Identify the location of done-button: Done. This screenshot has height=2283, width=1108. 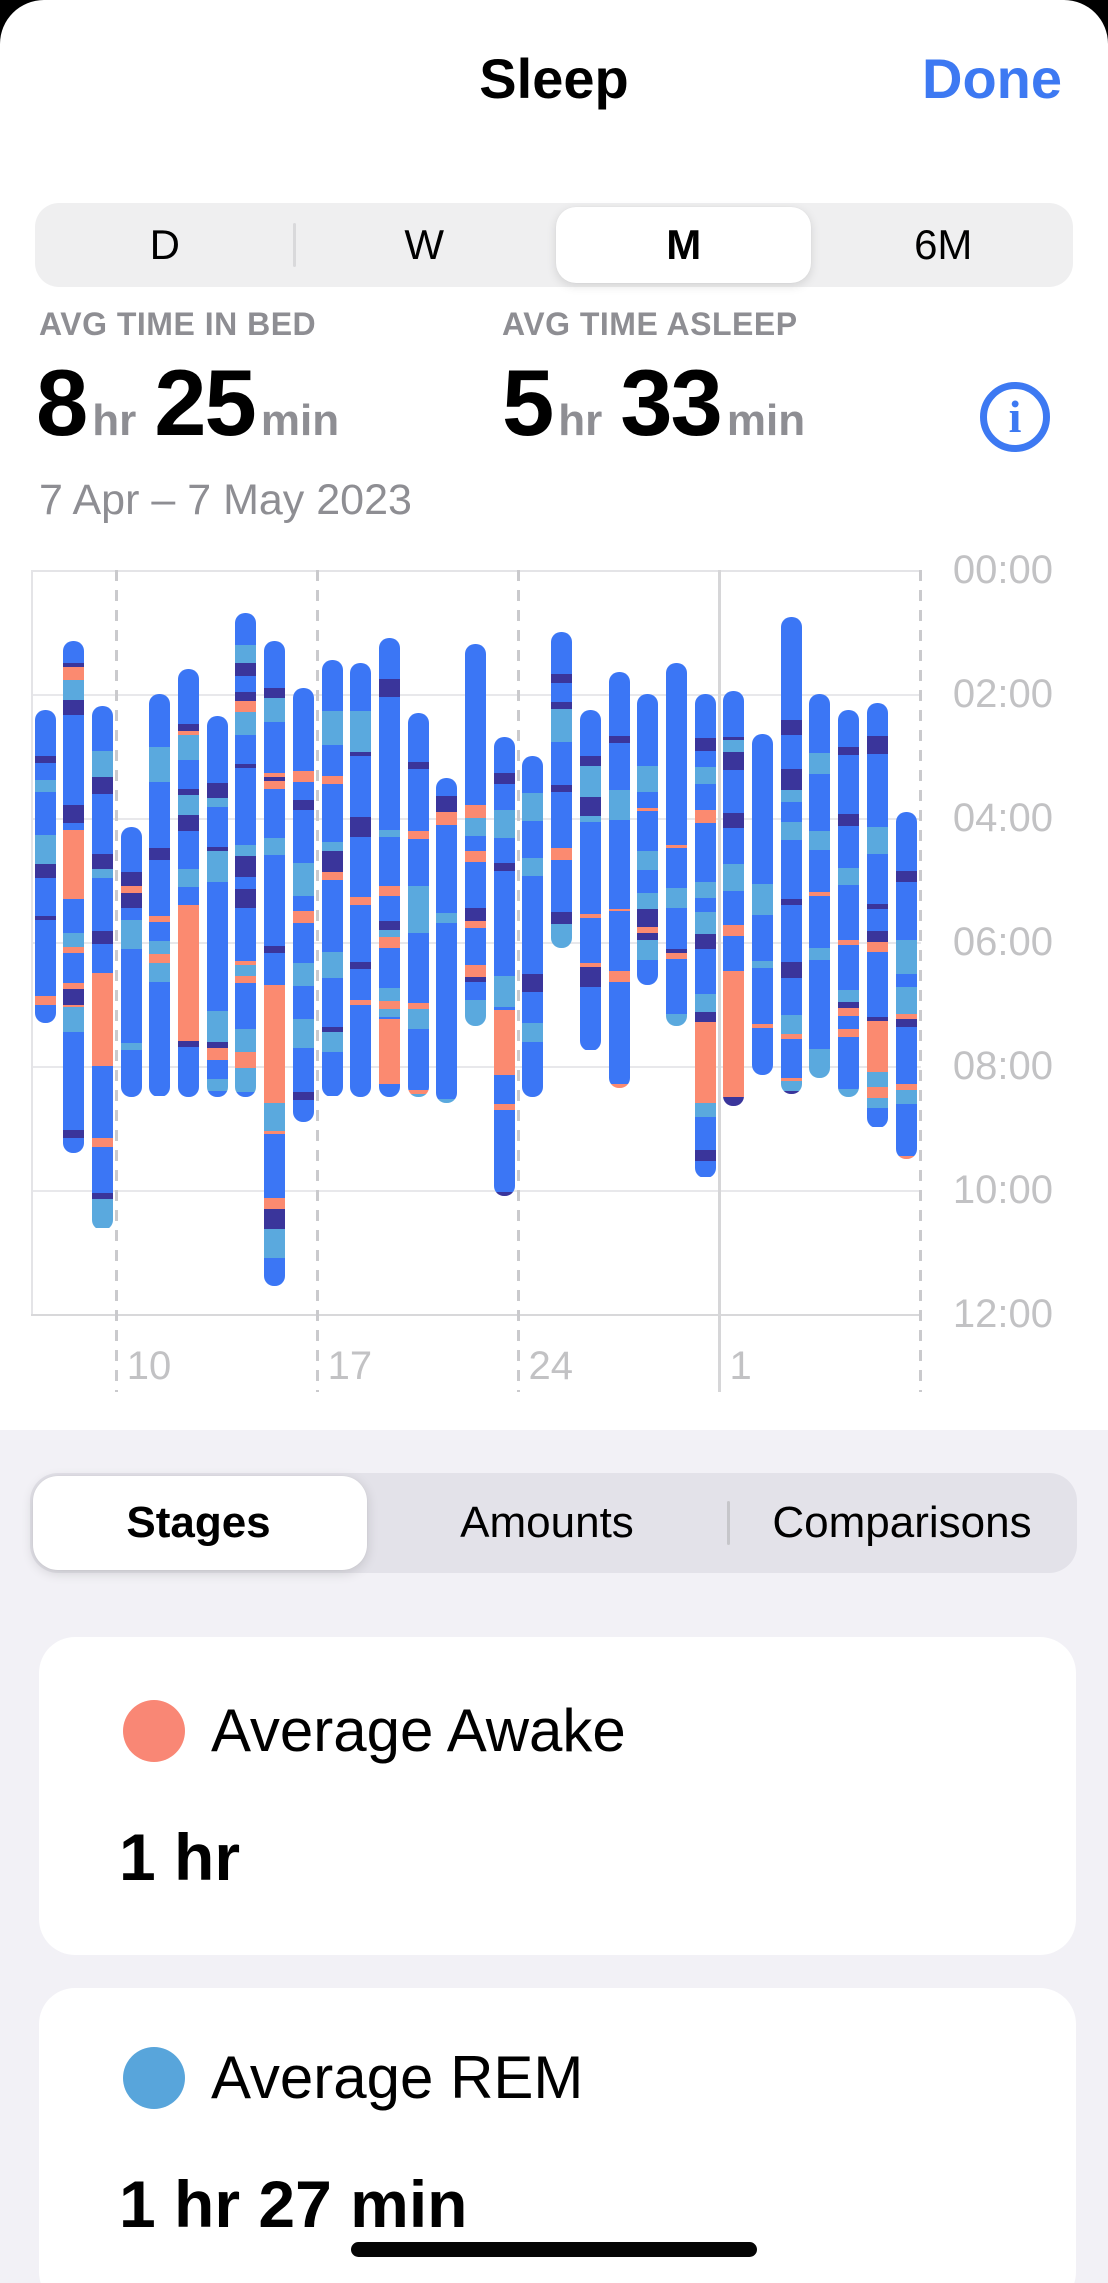
(992, 78).